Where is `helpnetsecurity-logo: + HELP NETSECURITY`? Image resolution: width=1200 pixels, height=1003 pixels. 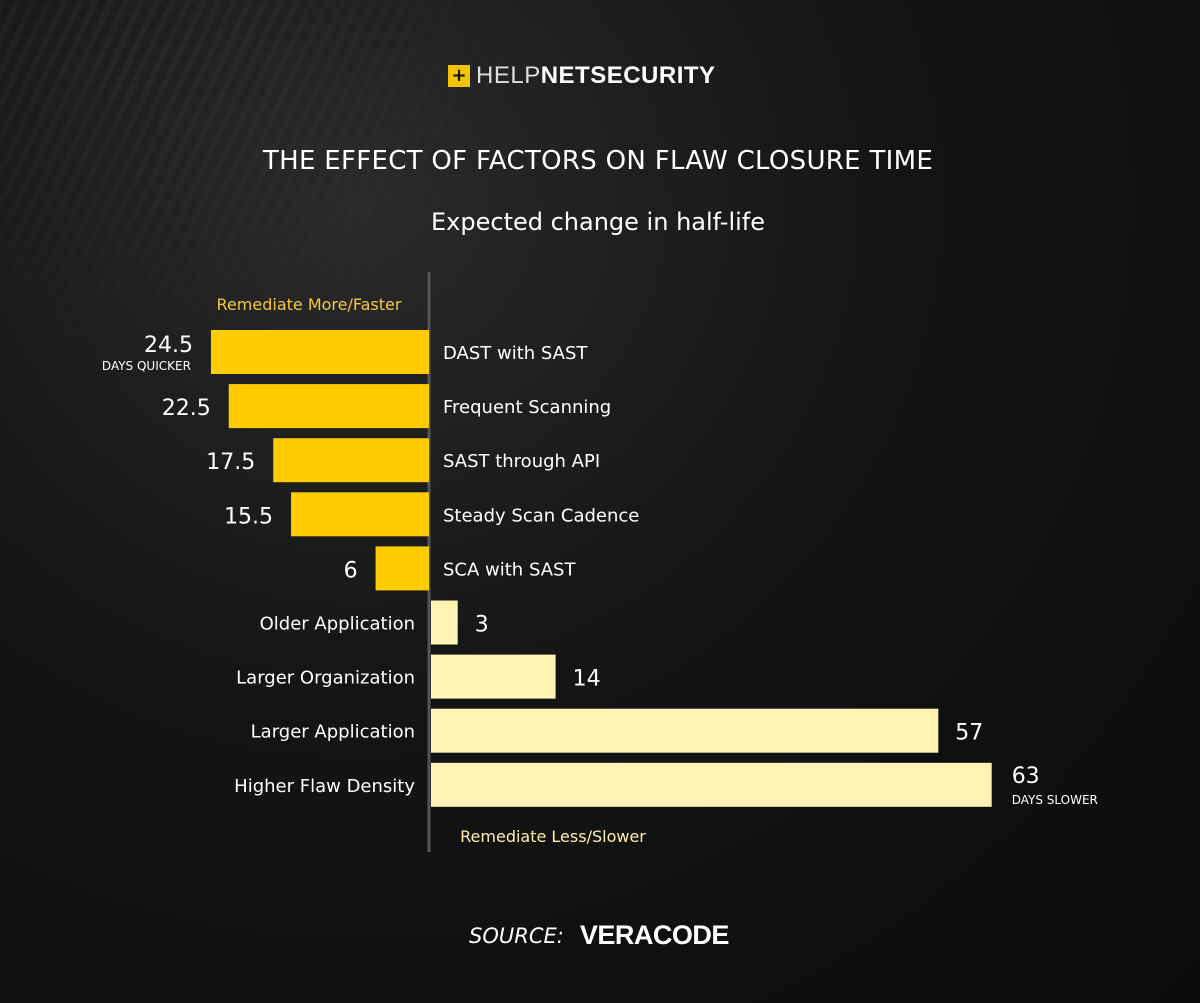
helpnetsecurity-logo: + HELP NETSECURITY is located at coordinates (582, 75).